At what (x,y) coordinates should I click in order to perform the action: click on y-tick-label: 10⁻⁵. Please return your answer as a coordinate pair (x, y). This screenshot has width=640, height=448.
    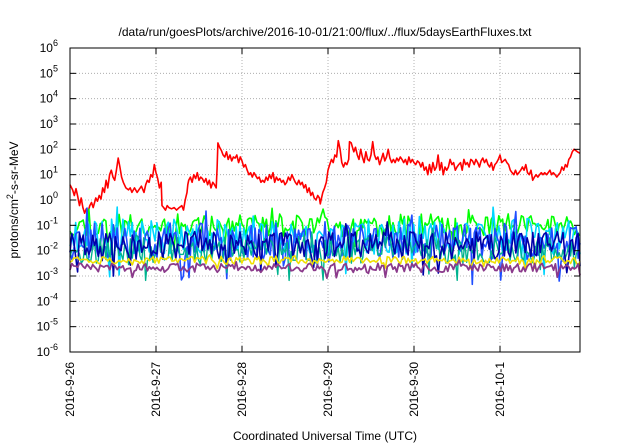
    Looking at the image, I should click on (47, 325).